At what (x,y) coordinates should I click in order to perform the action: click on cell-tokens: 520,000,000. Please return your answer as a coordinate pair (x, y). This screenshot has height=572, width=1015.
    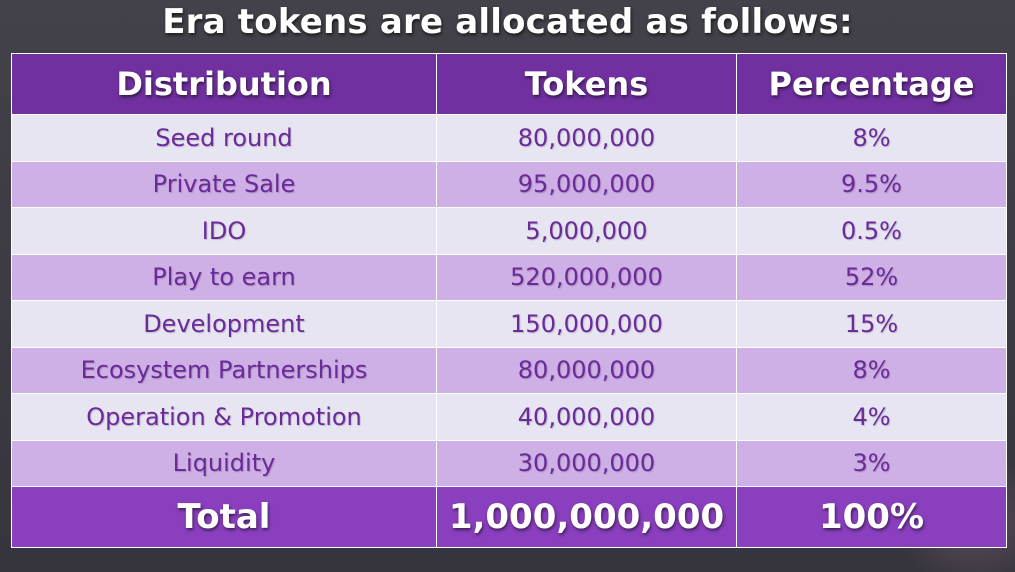
    Looking at the image, I should click on (586, 277).